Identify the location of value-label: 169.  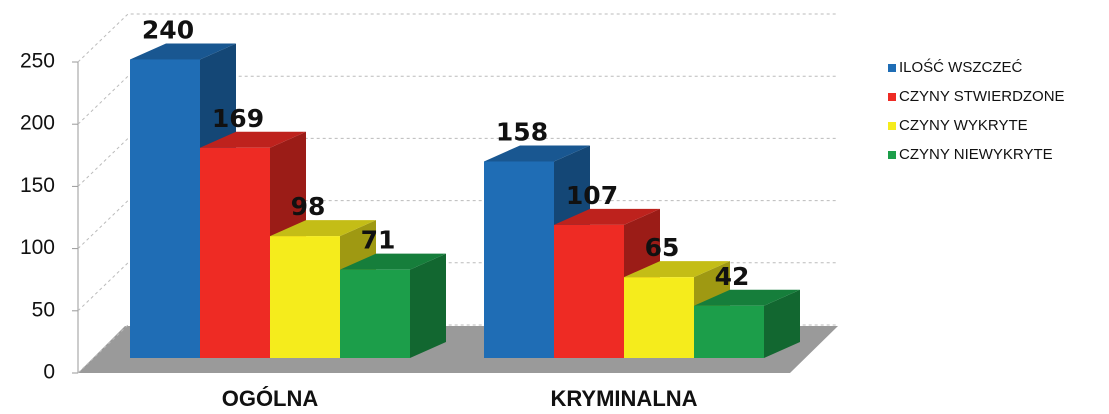
(238, 118).